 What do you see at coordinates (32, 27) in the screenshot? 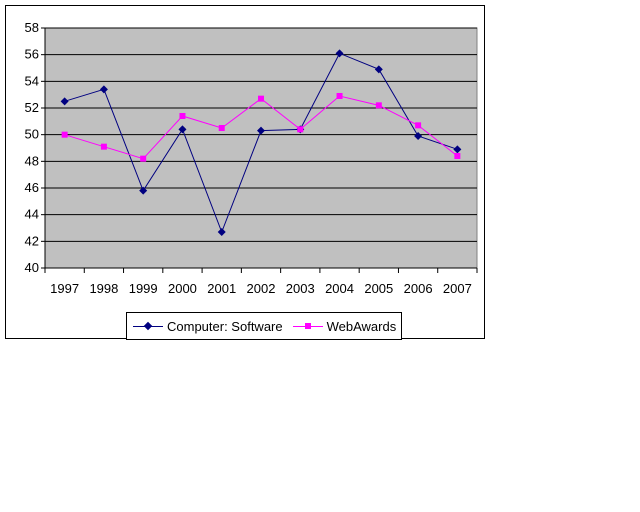
I see `y-tick-label: 58` at bounding box center [32, 27].